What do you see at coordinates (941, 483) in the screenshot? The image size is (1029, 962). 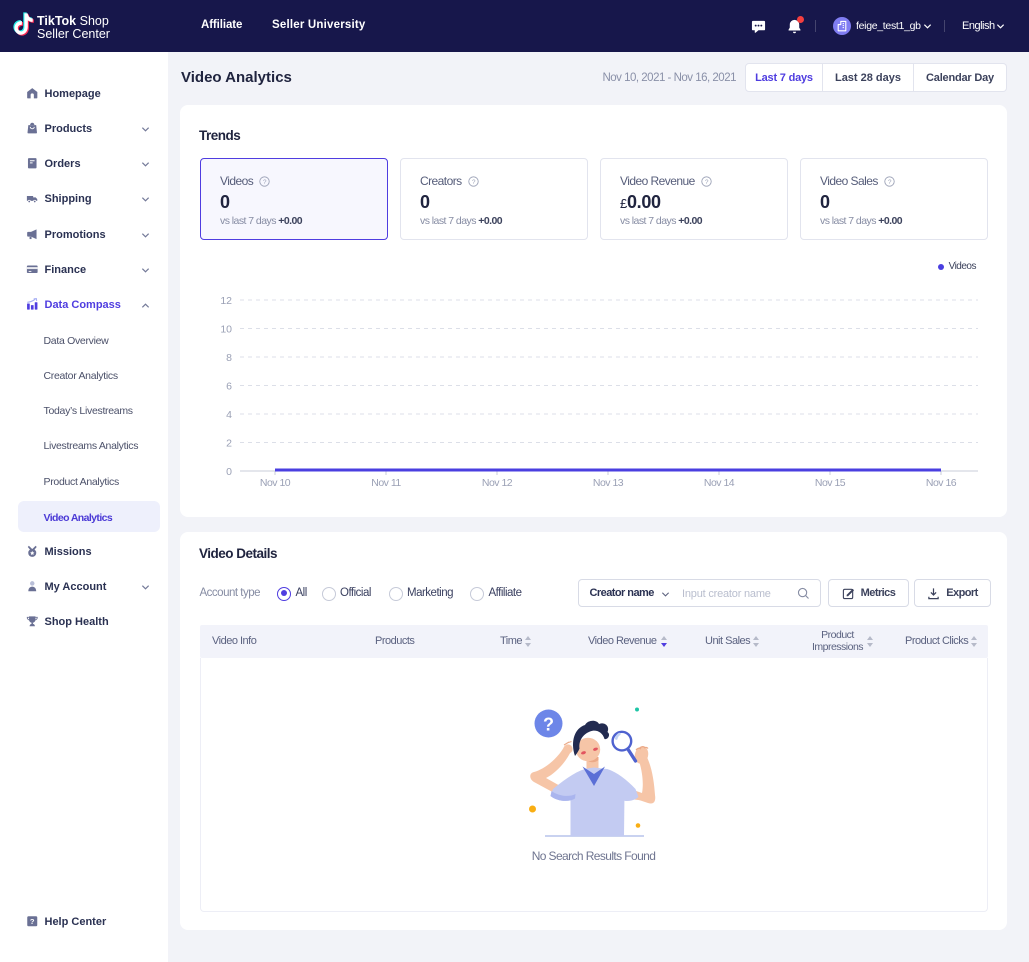 I see `svg-text: Nov 16` at bounding box center [941, 483].